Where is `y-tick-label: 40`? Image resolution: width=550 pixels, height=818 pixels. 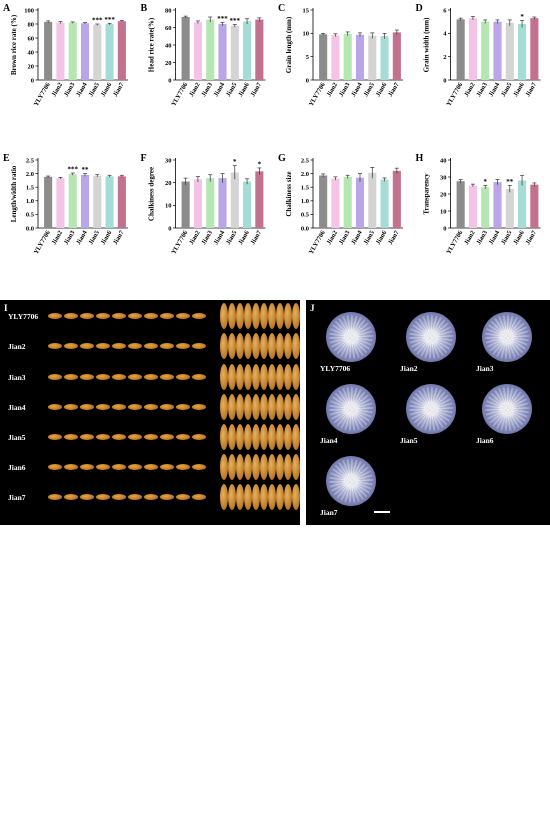 y-tick-label: 40 is located at coordinates (168, 45).